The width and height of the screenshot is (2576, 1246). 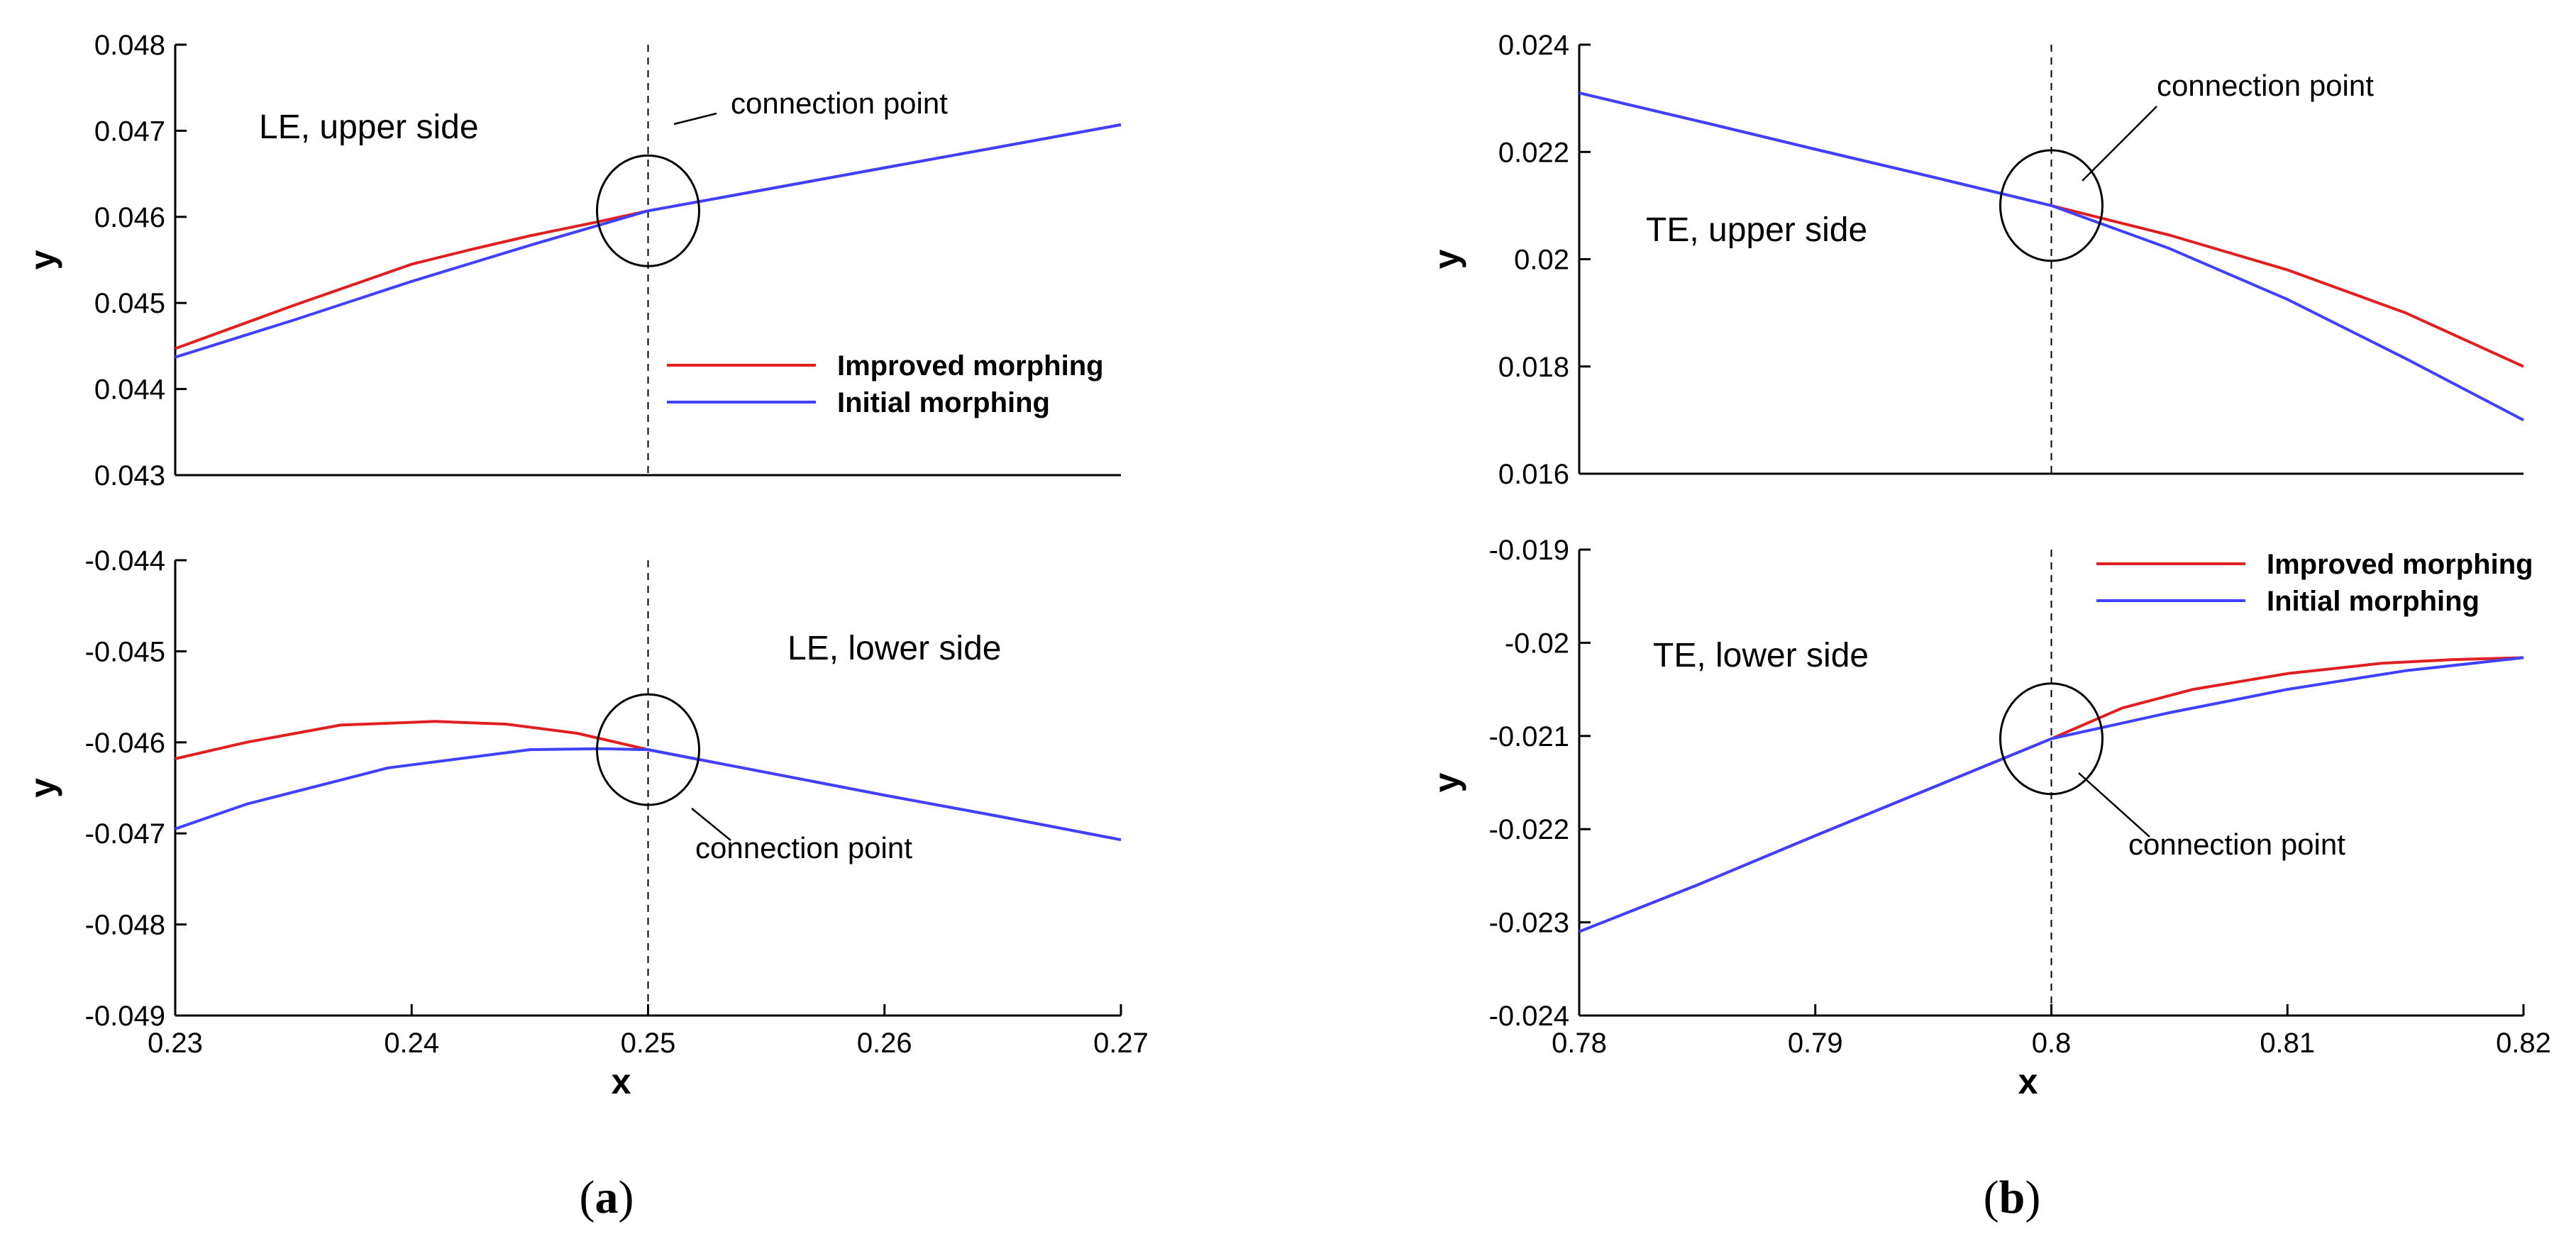 What do you see at coordinates (1533, 367) in the screenshot?
I see `b-upper-y-tick-label: 0.018` at bounding box center [1533, 367].